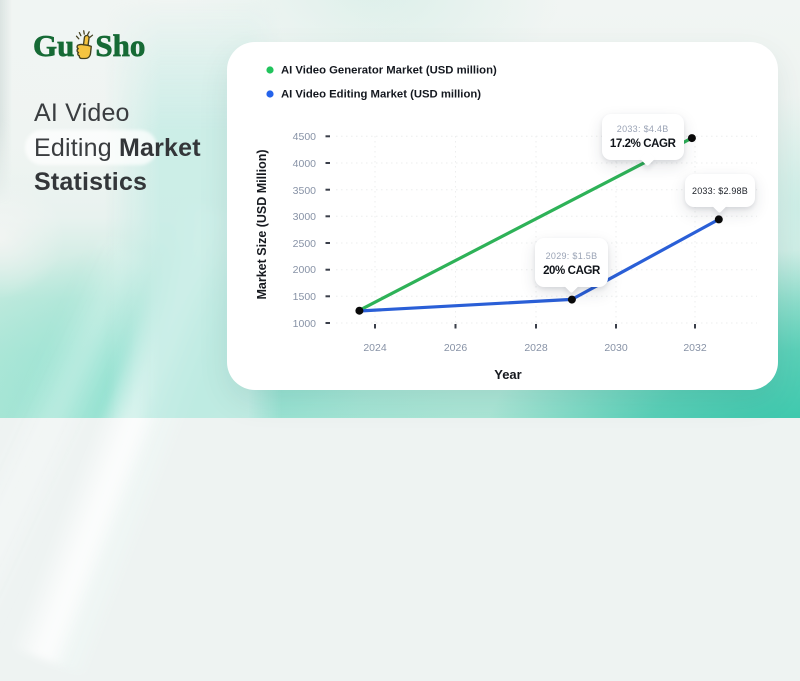  Describe the element at coordinates (375, 348) in the screenshot. I see `svg-text: 2024` at that location.